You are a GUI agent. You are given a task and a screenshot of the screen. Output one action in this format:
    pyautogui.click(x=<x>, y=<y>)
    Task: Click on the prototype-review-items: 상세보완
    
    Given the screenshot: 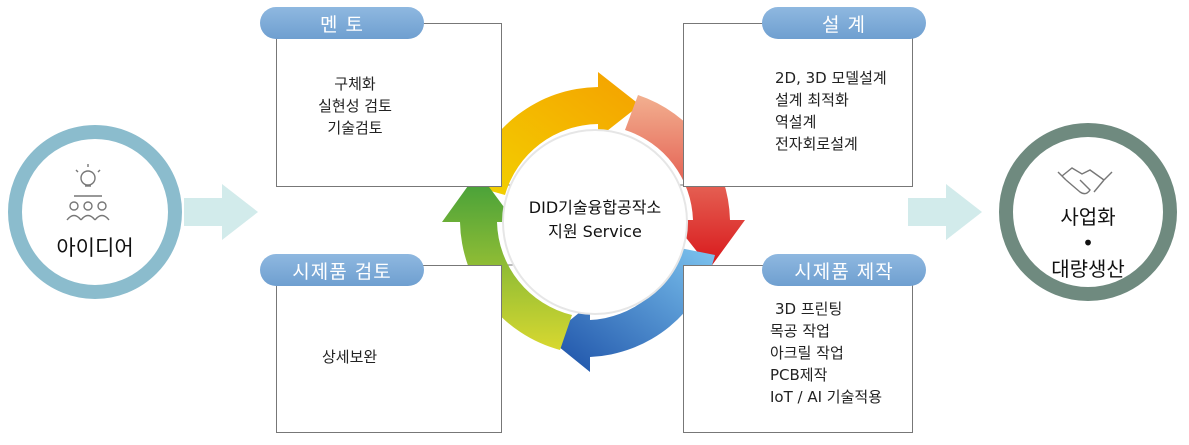 What is the action you would take?
    pyautogui.click(x=349, y=357)
    